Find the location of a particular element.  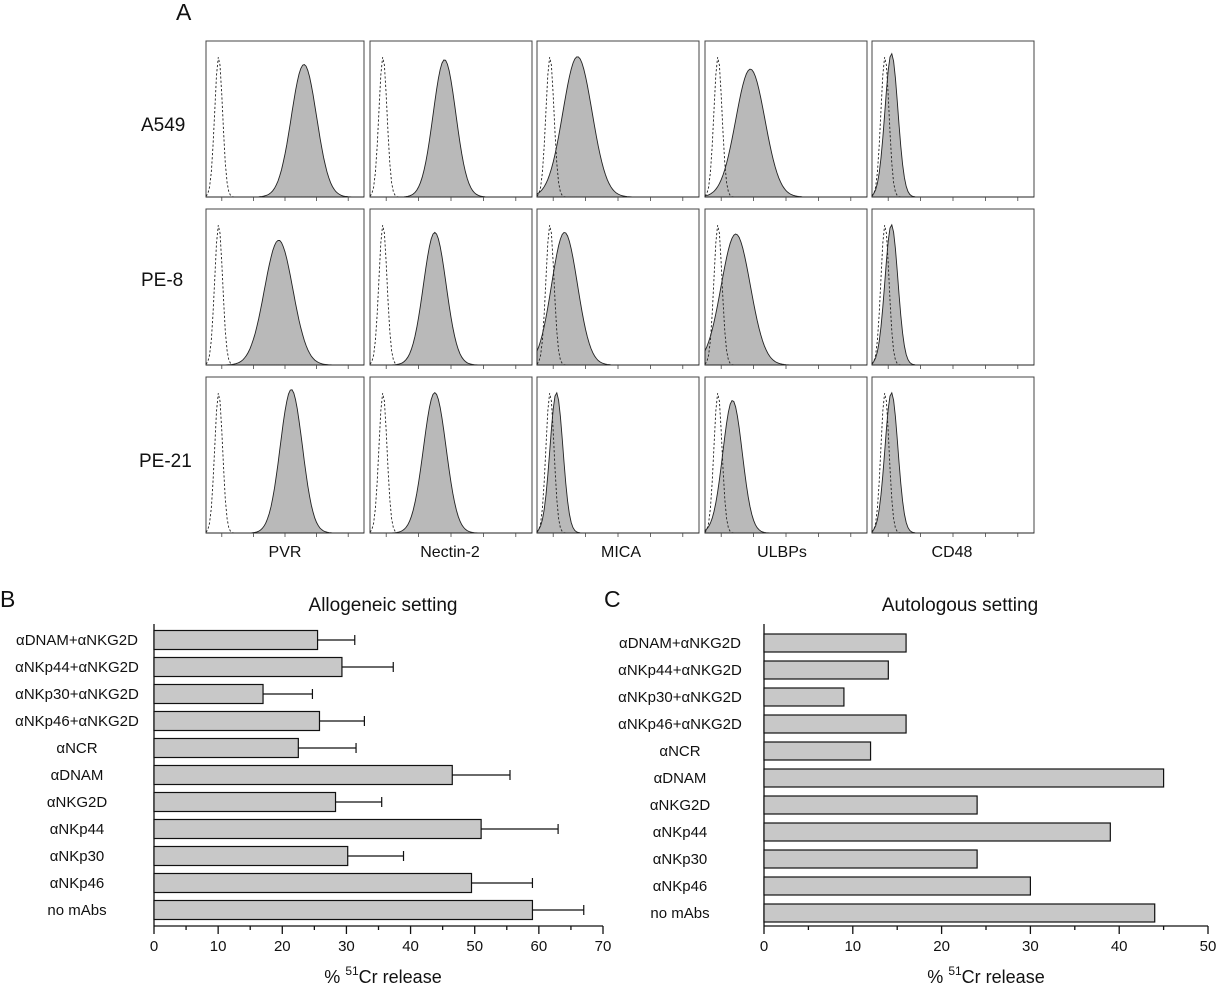

bar-ankp30-plus-ankg2d is located at coordinates (208, 694).